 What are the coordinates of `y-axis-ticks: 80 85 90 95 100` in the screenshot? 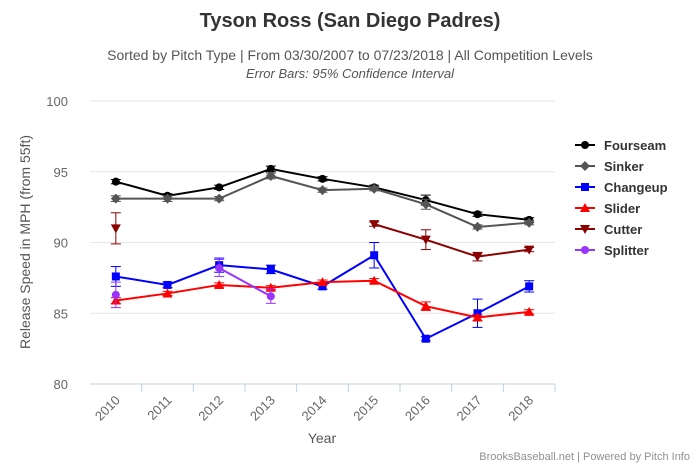 It's located at (57, 243).